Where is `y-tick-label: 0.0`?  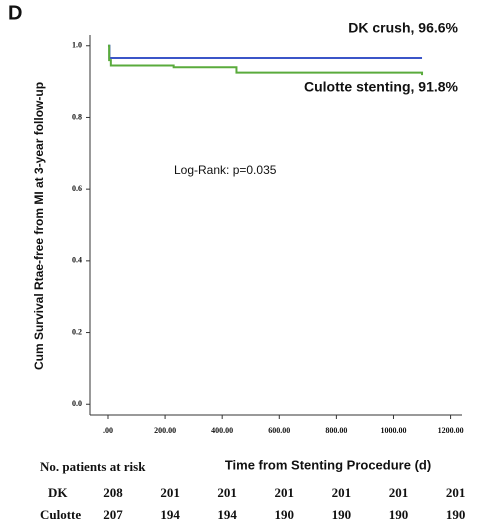 y-tick-label: 0.0 is located at coordinates (77, 403).